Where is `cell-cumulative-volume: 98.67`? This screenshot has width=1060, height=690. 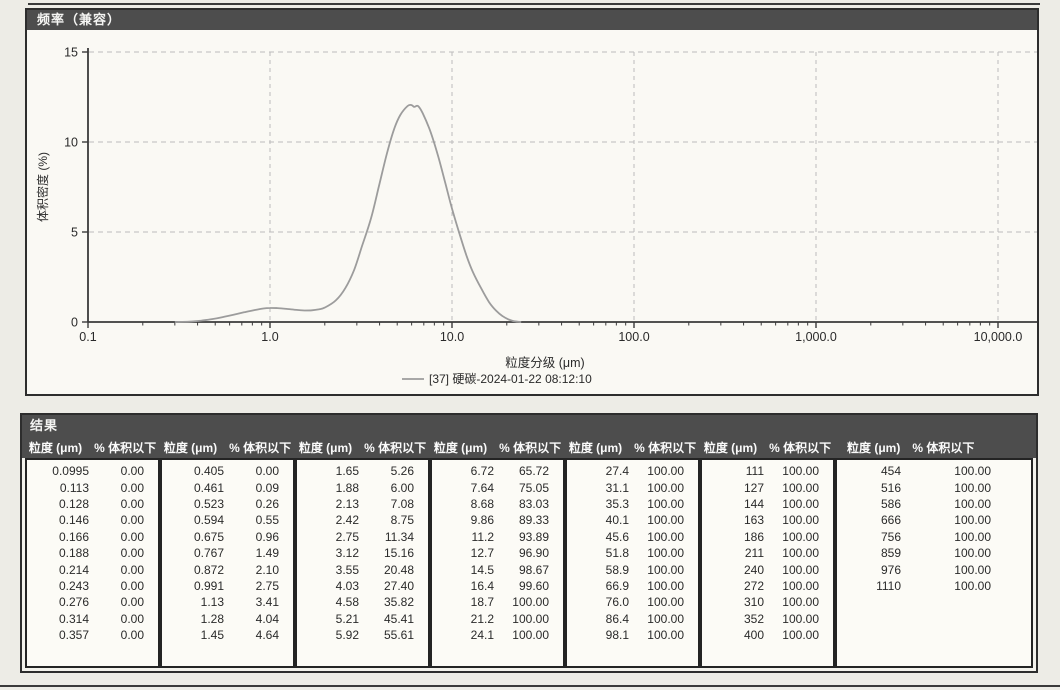 cell-cumulative-volume: 98.67 is located at coordinates (533, 569).